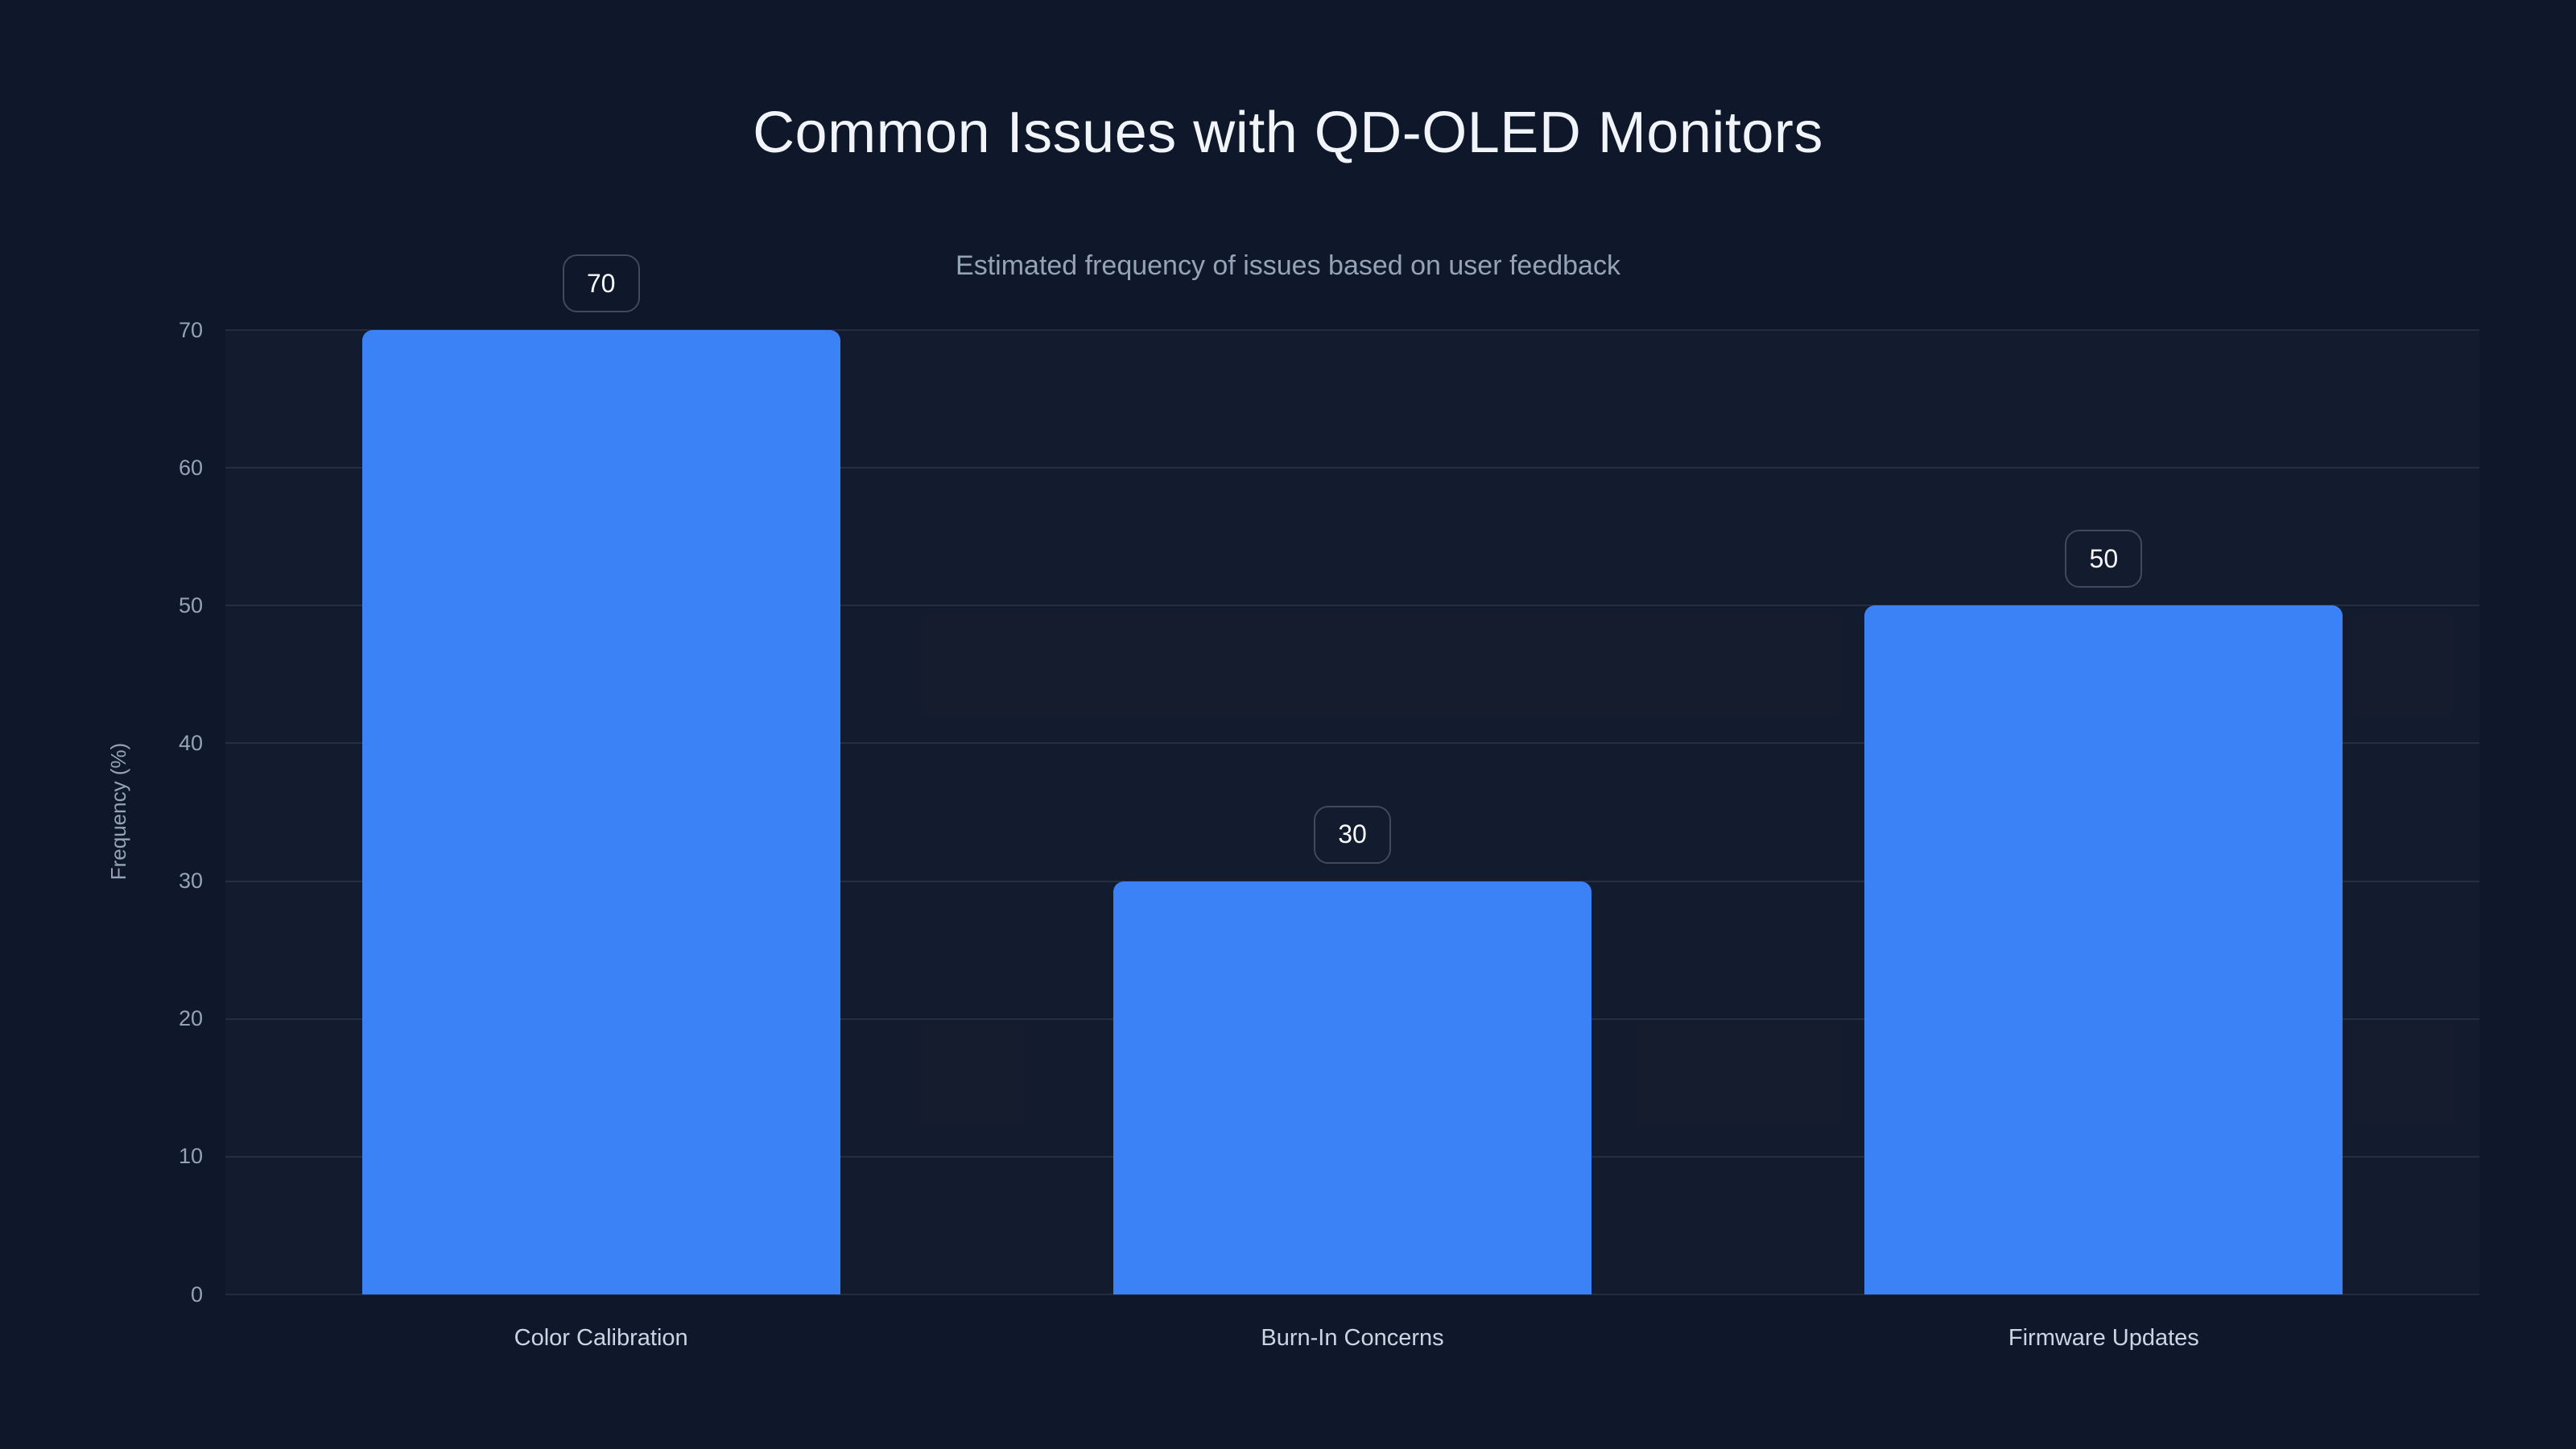 The width and height of the screenshot is (2576, 1449). What do you see at coordinates (190, 1018) in the screenshot?
I see `y-tick-label: 20` at bounding box center [190, 1018].